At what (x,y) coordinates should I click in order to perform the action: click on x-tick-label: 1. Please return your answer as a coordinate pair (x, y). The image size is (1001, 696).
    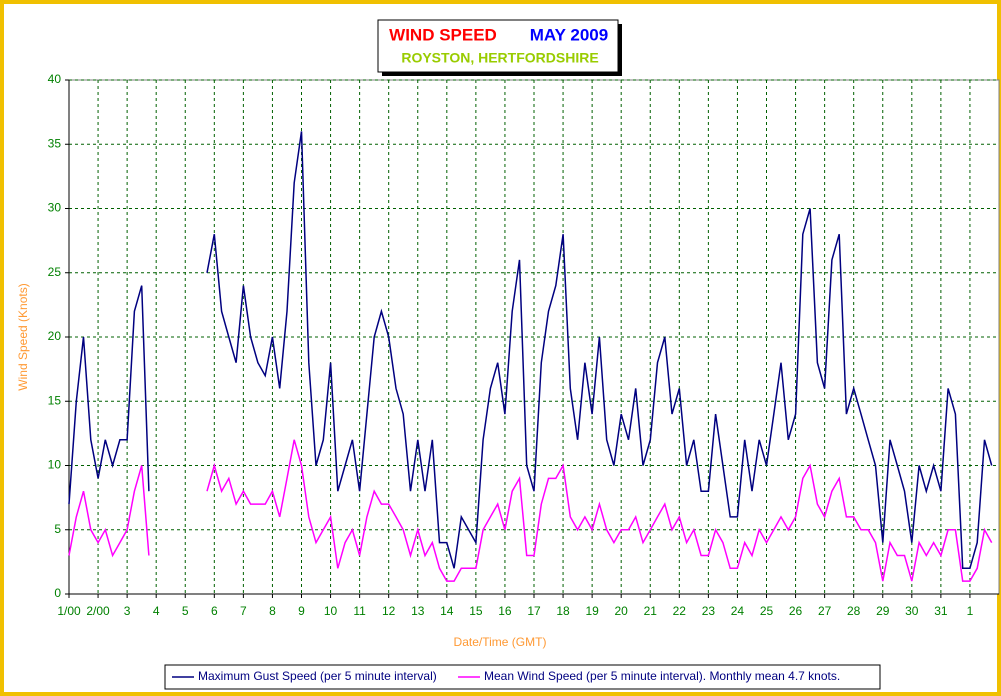
    Looking at the image, I should click on (970, 611).